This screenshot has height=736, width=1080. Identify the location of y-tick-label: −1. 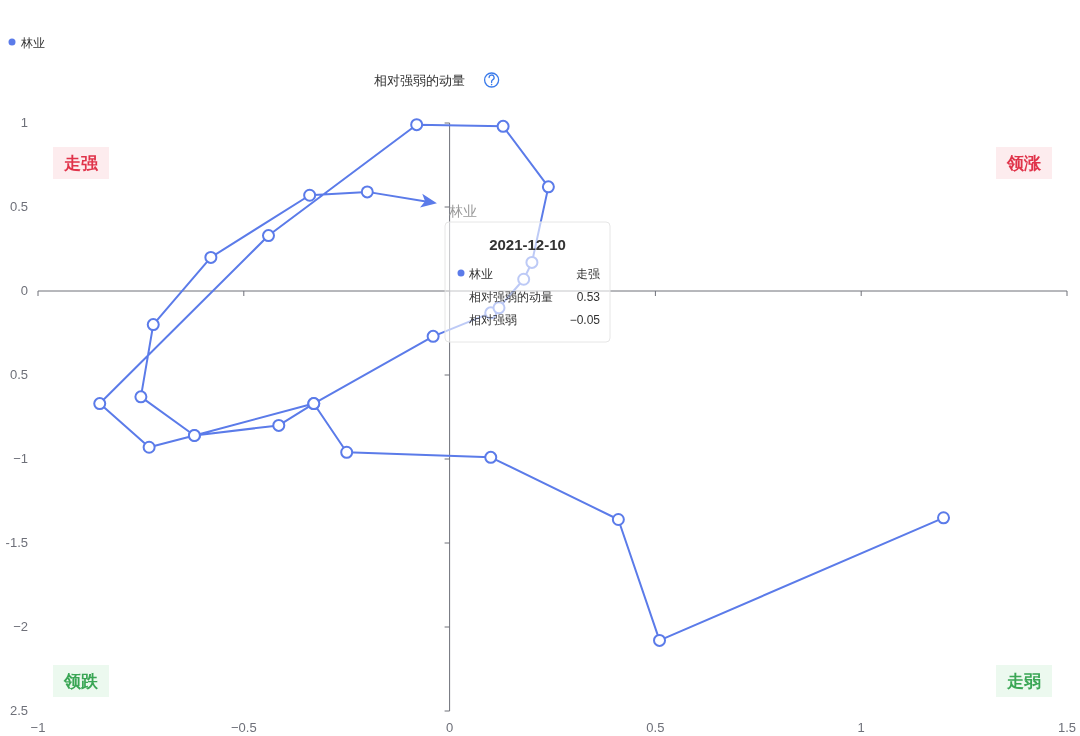
(20, 458).